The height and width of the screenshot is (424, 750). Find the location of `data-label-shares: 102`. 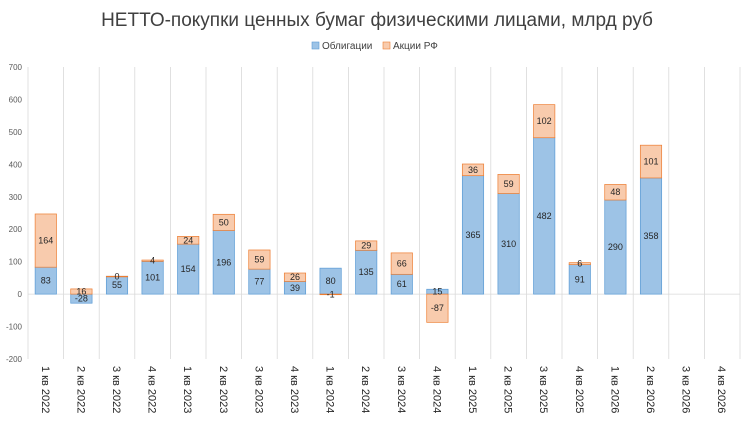

data-label-shares: 102 is located at coordinates (544, 121).